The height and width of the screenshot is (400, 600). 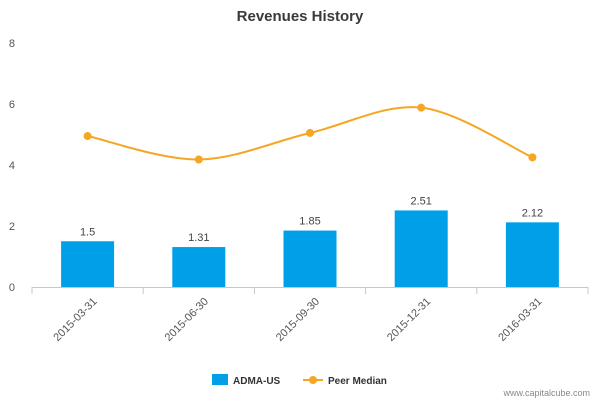 What do you see at coordinates (198, 238) in the screenshot?
I see `bar-data-label: 1.31` at bounding box center [198, 238].